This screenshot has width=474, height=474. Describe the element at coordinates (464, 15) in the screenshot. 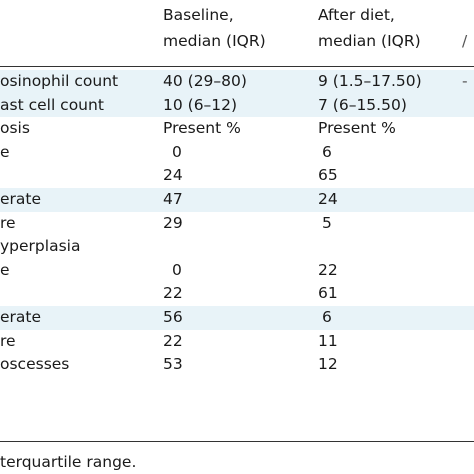

I see `header-extra-line1` at that location.